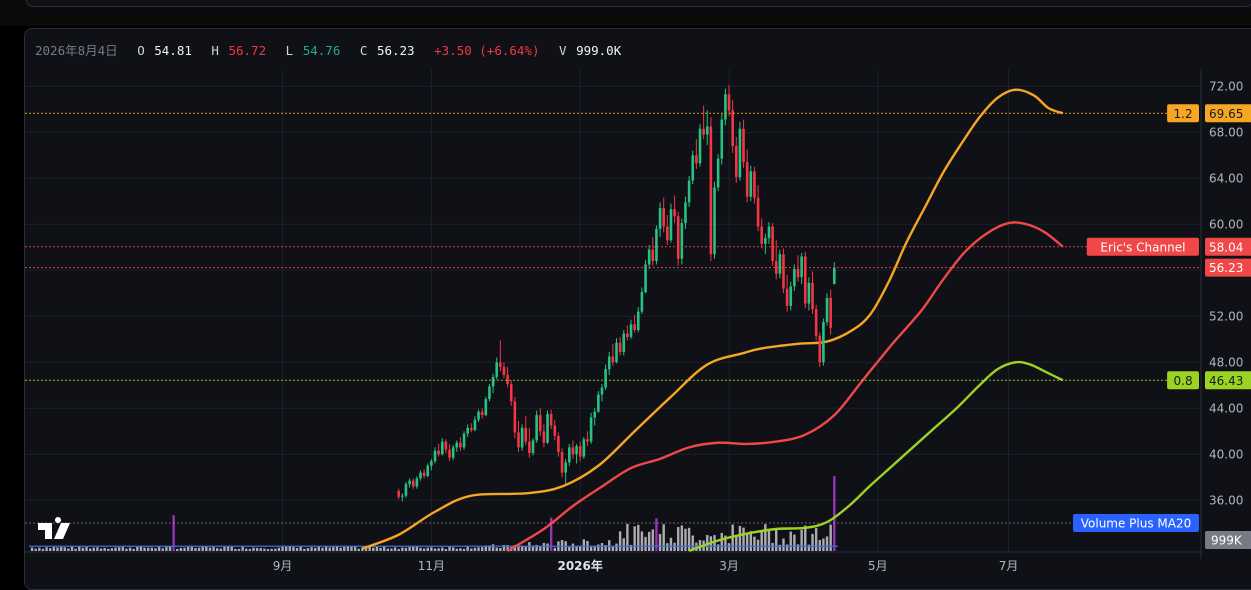 The image size is (1251, 590). Describe the element at coordinates (1183, 381) in the screenshot. I see `series-tag-label-lower: 0.8` at that location.